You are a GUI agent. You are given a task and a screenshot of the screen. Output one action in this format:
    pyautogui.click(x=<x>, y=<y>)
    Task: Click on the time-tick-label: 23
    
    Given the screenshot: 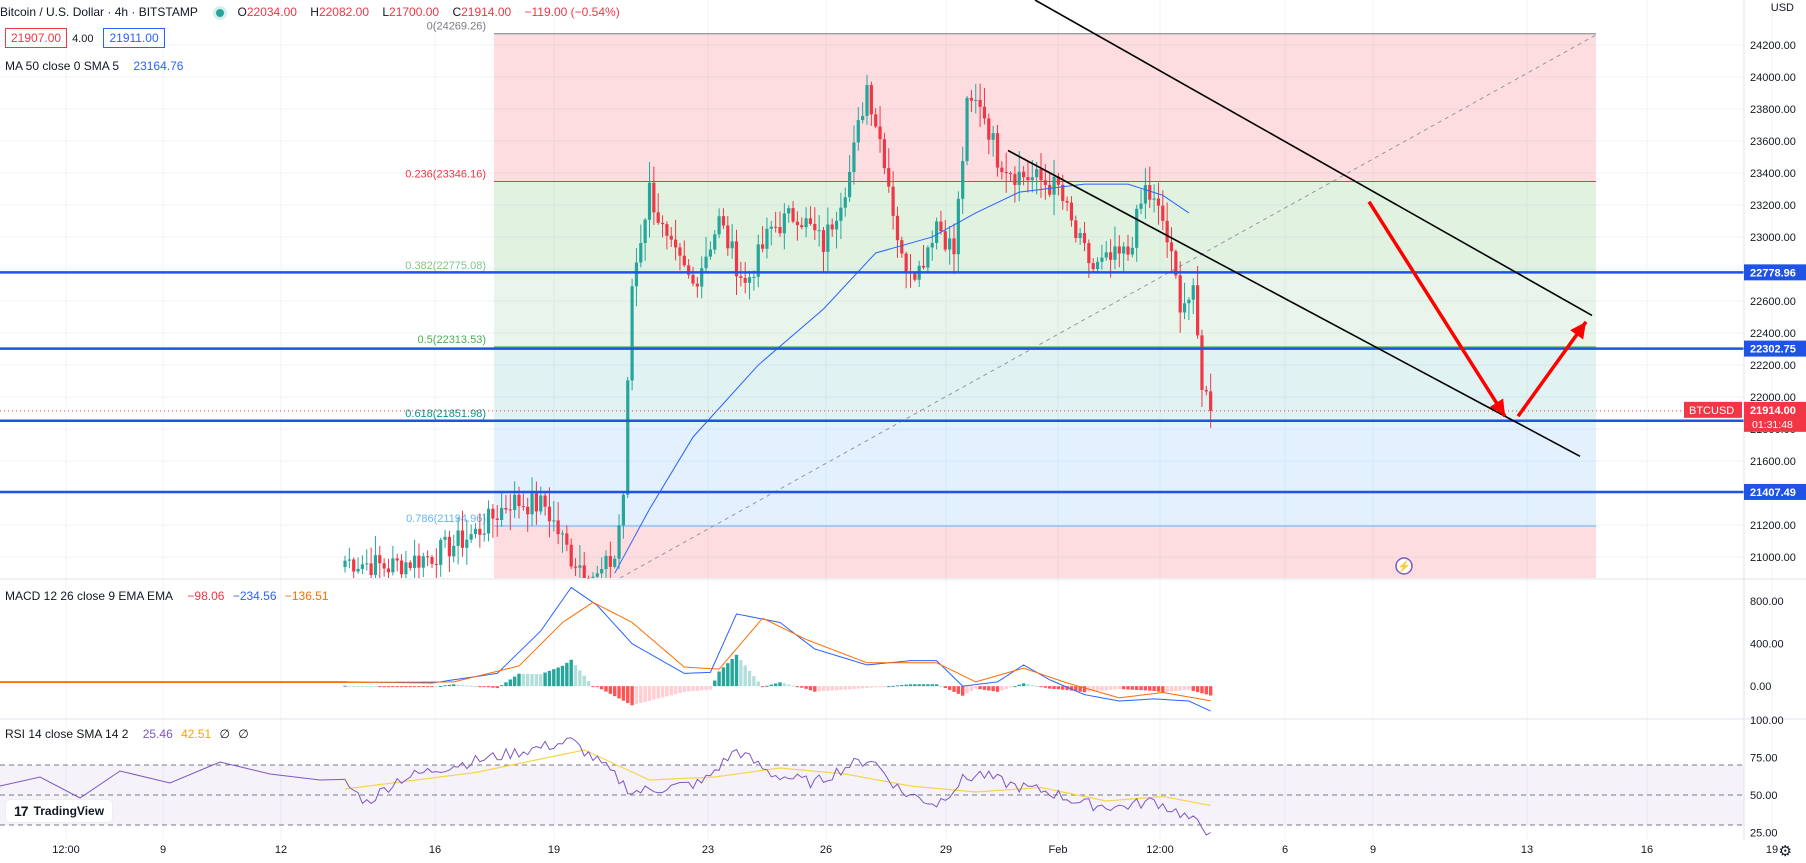 What is the action you would take?
    pyautogui.click(x=708, y=850)
    